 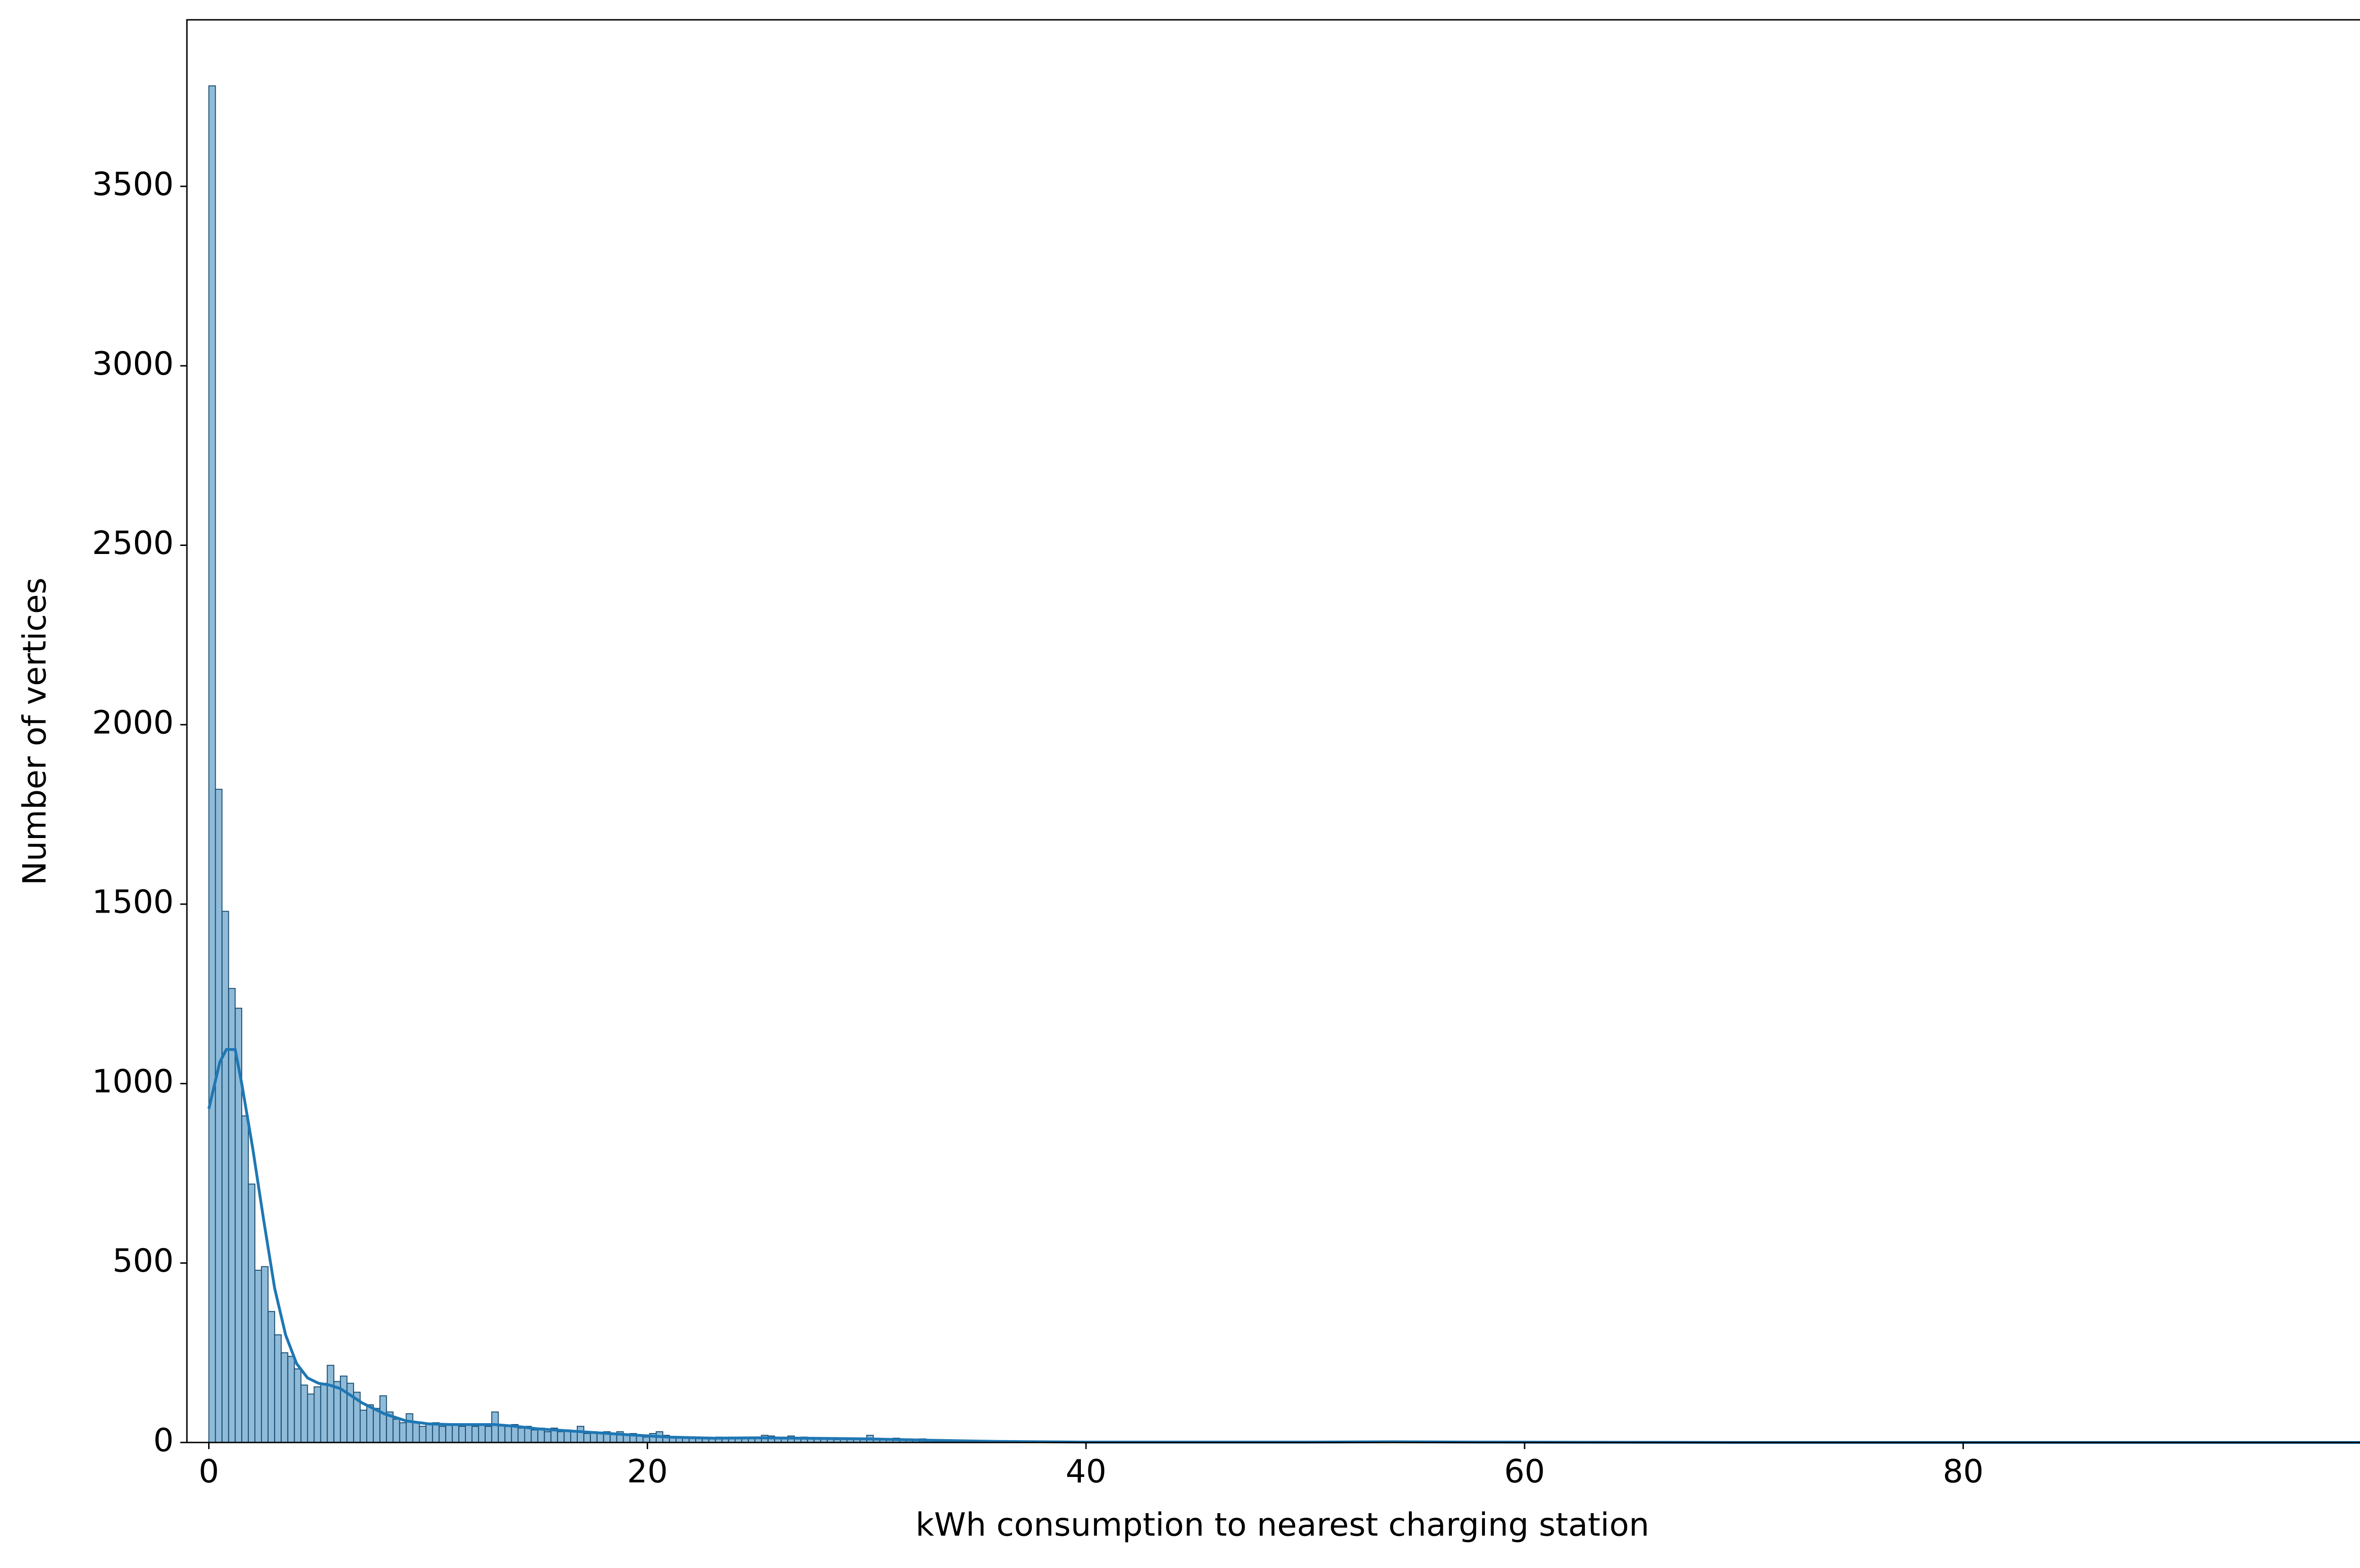 What do you see at coordinates (163, 1440) in the screenshot?
I see `y-tick-label: 0` at bounding box center [163, 1440].